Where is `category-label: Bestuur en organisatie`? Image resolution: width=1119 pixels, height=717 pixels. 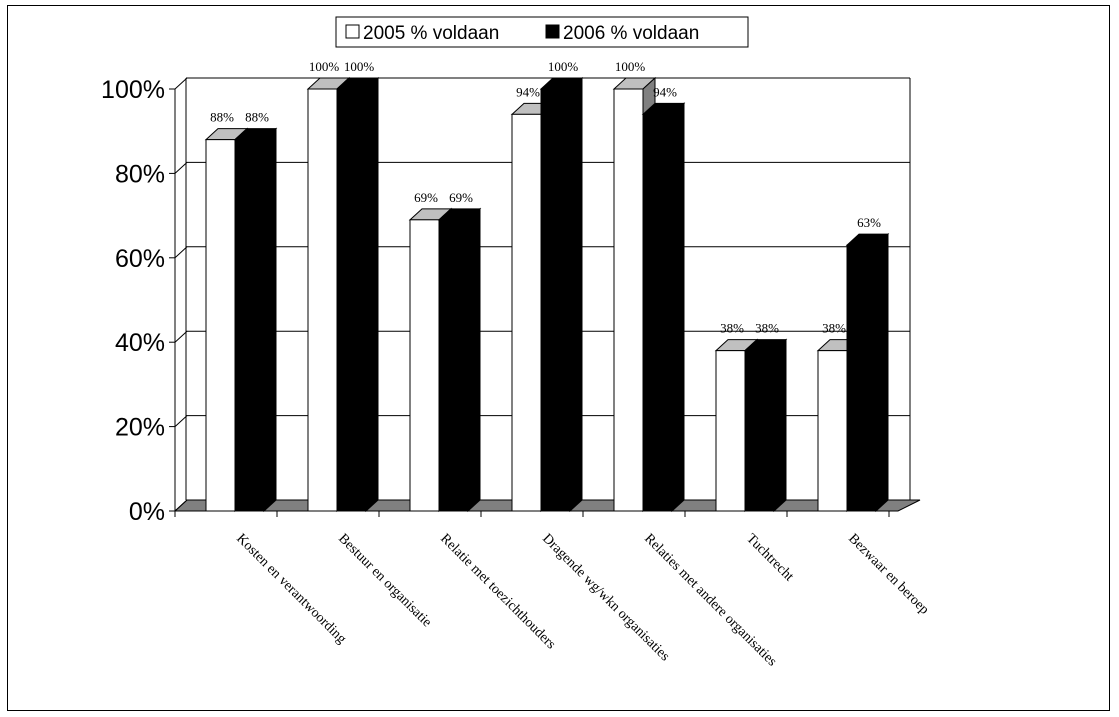
category-label: Bestuur en organisatie is located at coordinates (384, 580).